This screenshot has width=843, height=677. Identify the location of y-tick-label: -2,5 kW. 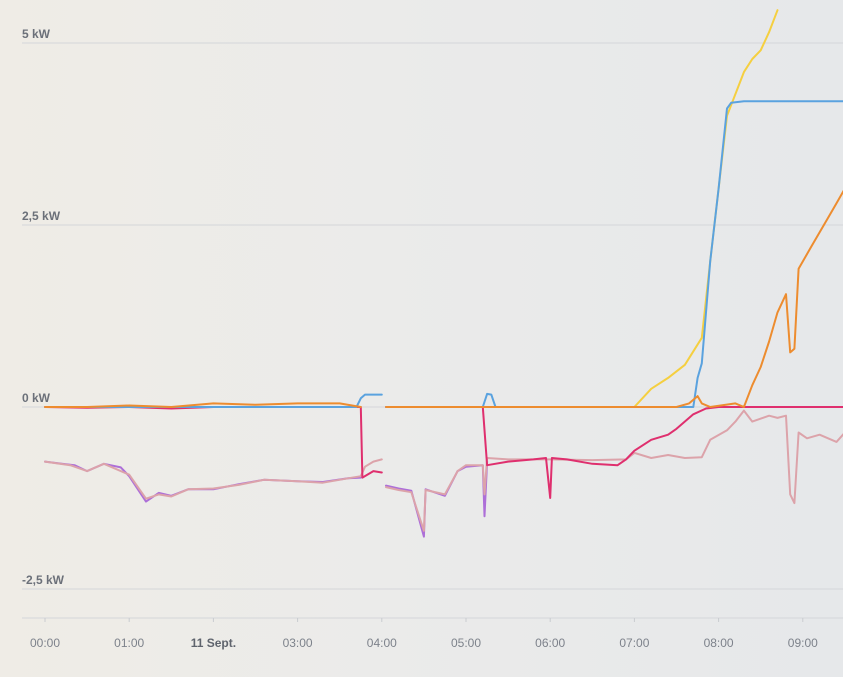
(43, 580).